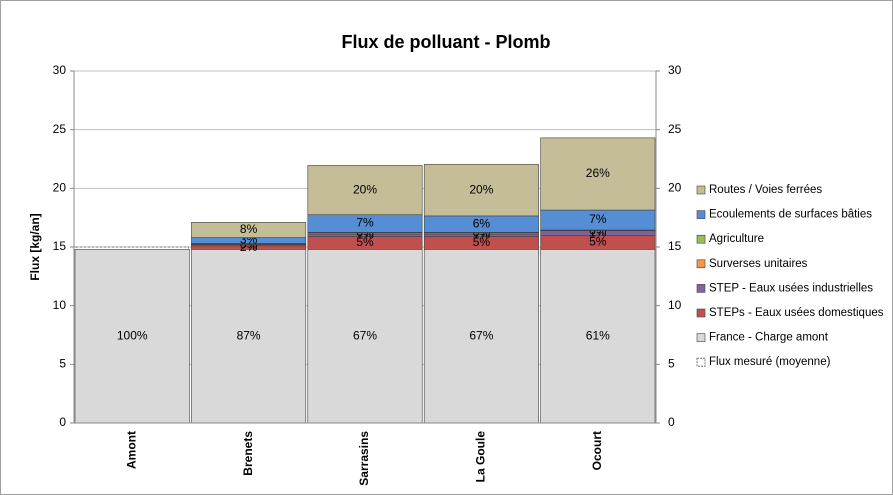 The width and height of the screenshot is (893, 495). What do you see at coordinates (675, 70) in the screenshot?
I see `y2-tick-label: 30` at bounding box center [675, 70].